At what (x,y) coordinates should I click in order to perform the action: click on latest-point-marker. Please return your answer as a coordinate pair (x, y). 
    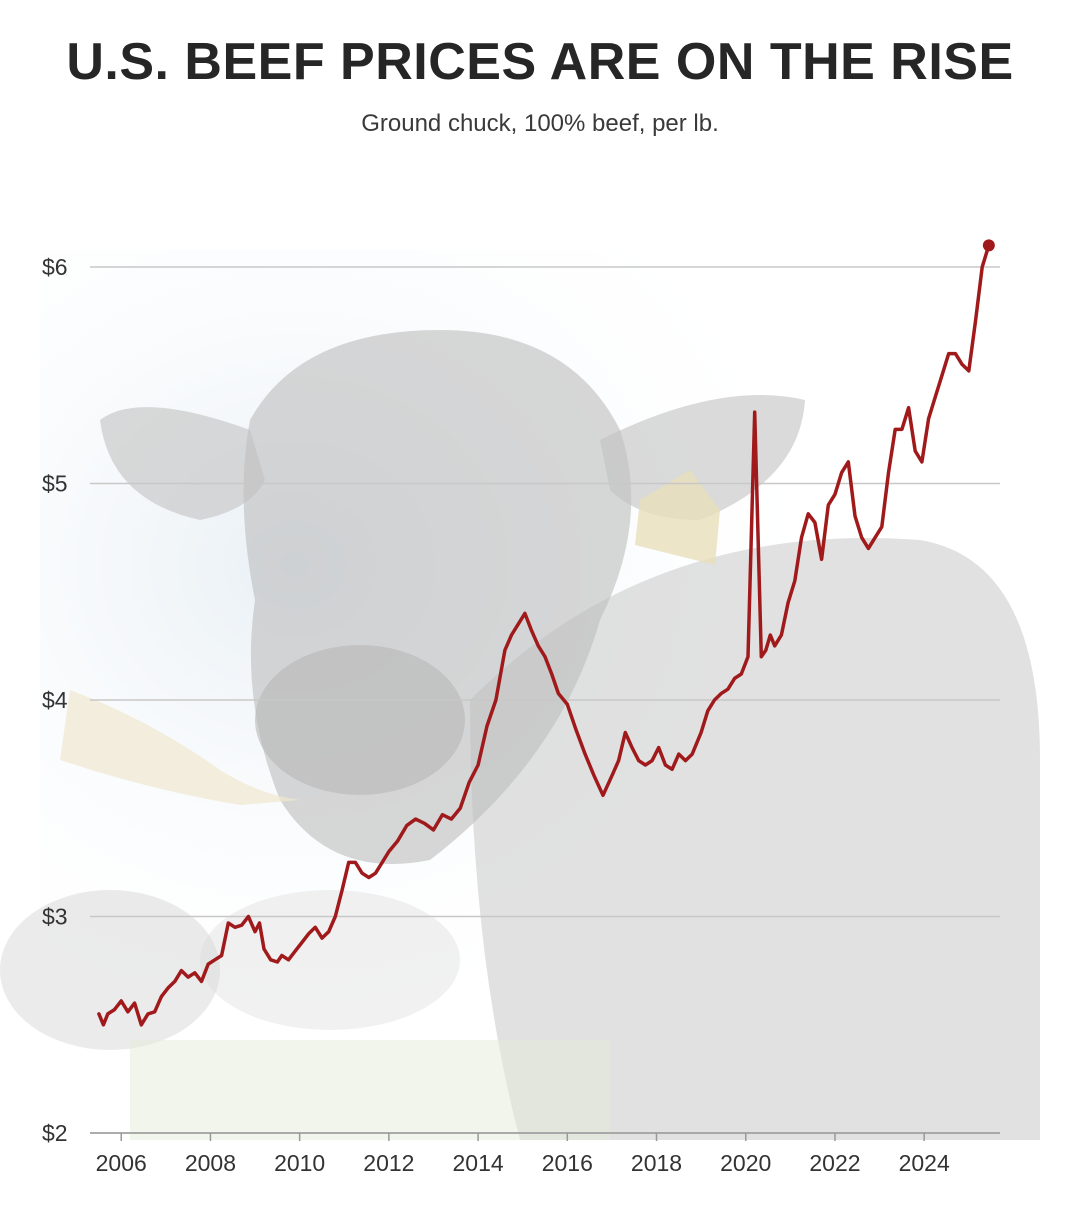
    Looking at the image, I should click on (988, 245).